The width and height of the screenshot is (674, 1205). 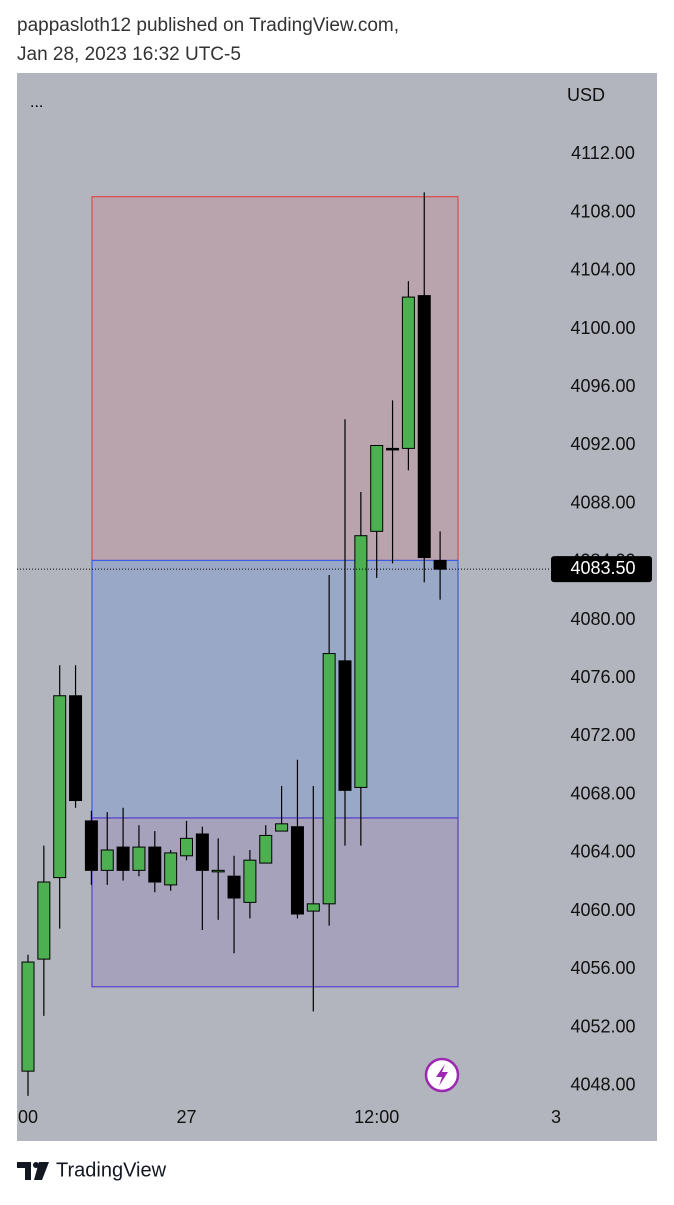 I want to click on y-tick-label: 4092.00, so click(x=602, y=444).